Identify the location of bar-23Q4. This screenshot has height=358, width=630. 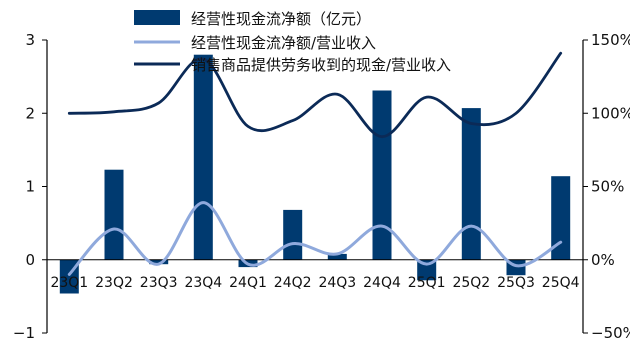
(203, 157).